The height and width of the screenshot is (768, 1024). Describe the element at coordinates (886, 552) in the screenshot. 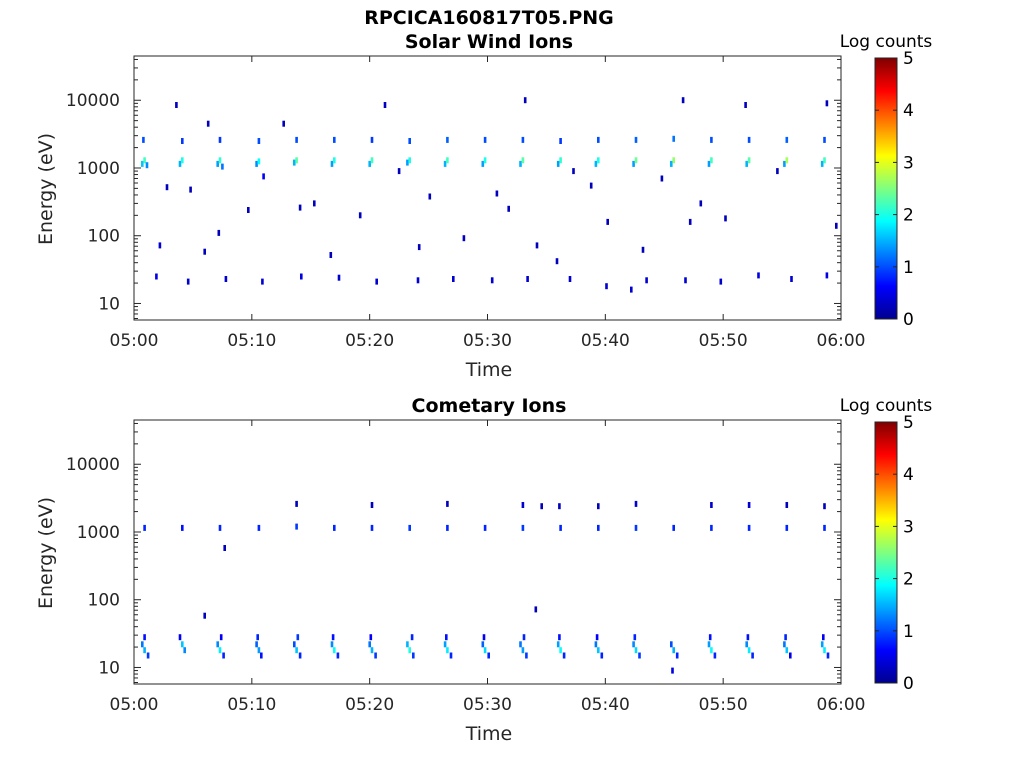

I see `colorbar` at that location.